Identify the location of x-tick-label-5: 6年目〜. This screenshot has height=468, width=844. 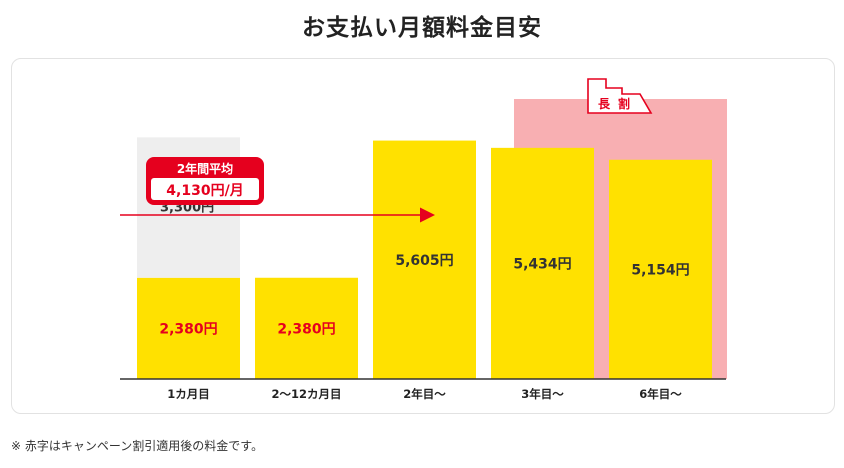
(660, 394).